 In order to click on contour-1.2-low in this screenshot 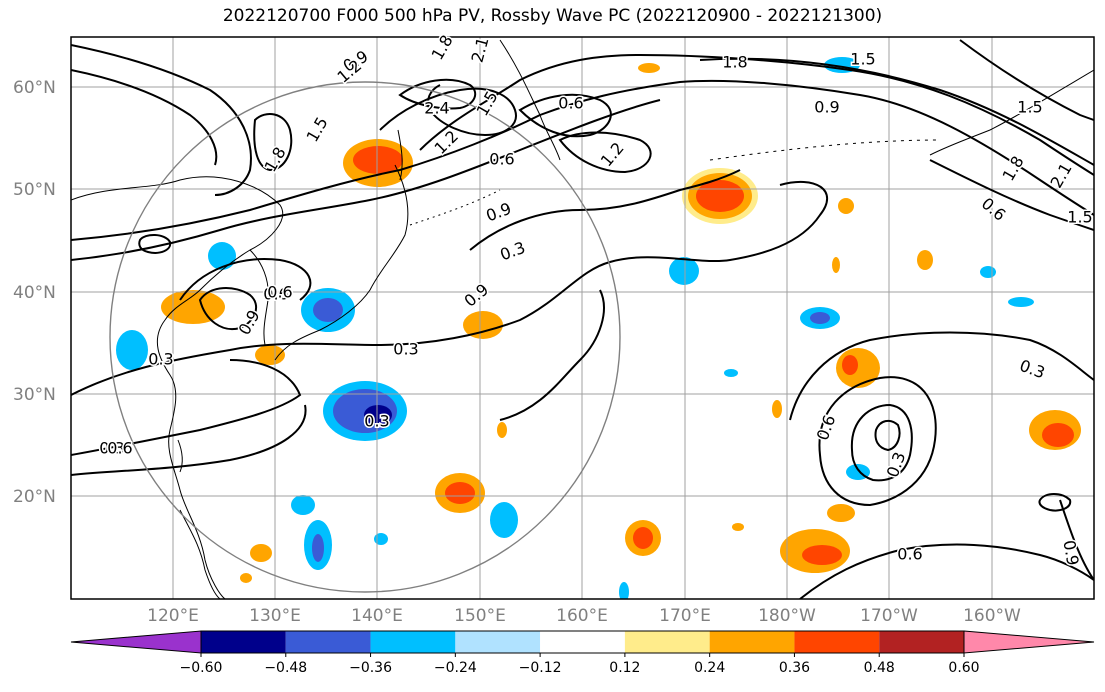, I will do `click(887, 435)`.